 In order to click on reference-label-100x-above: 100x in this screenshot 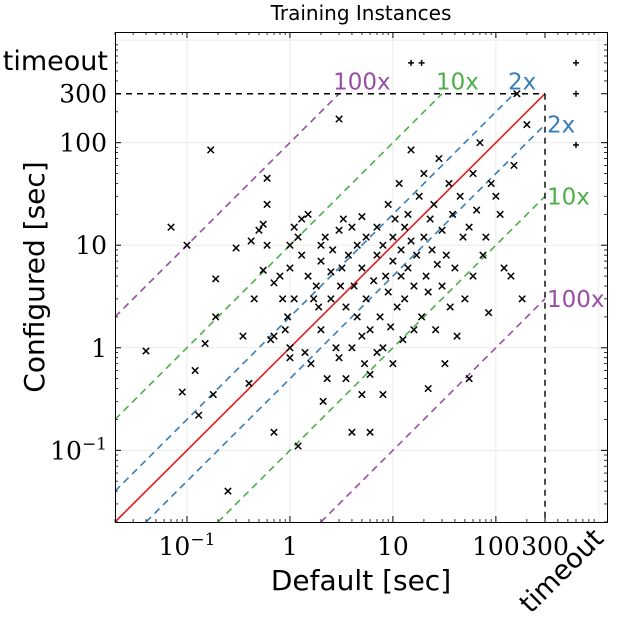, I will do `click(362, 83)`.